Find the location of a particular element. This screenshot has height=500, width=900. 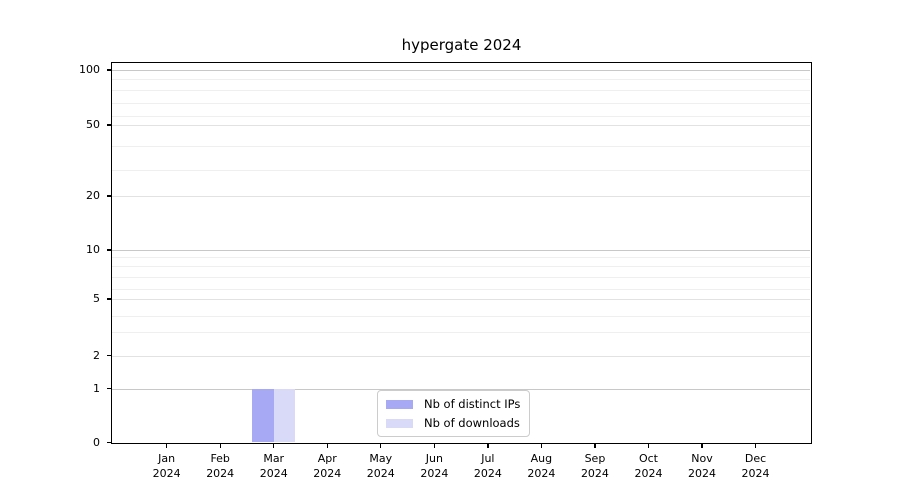

y-tick-label-10: 10 is located at coordinates (93, 249).